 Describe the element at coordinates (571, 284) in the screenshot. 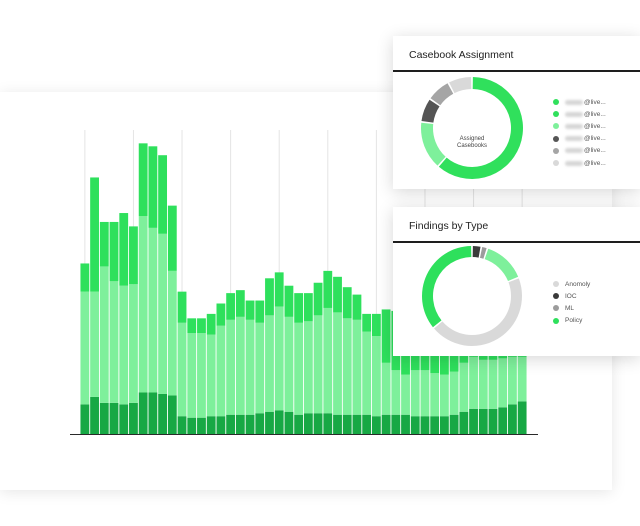

I see `legend-item: Anomoly` at that location.